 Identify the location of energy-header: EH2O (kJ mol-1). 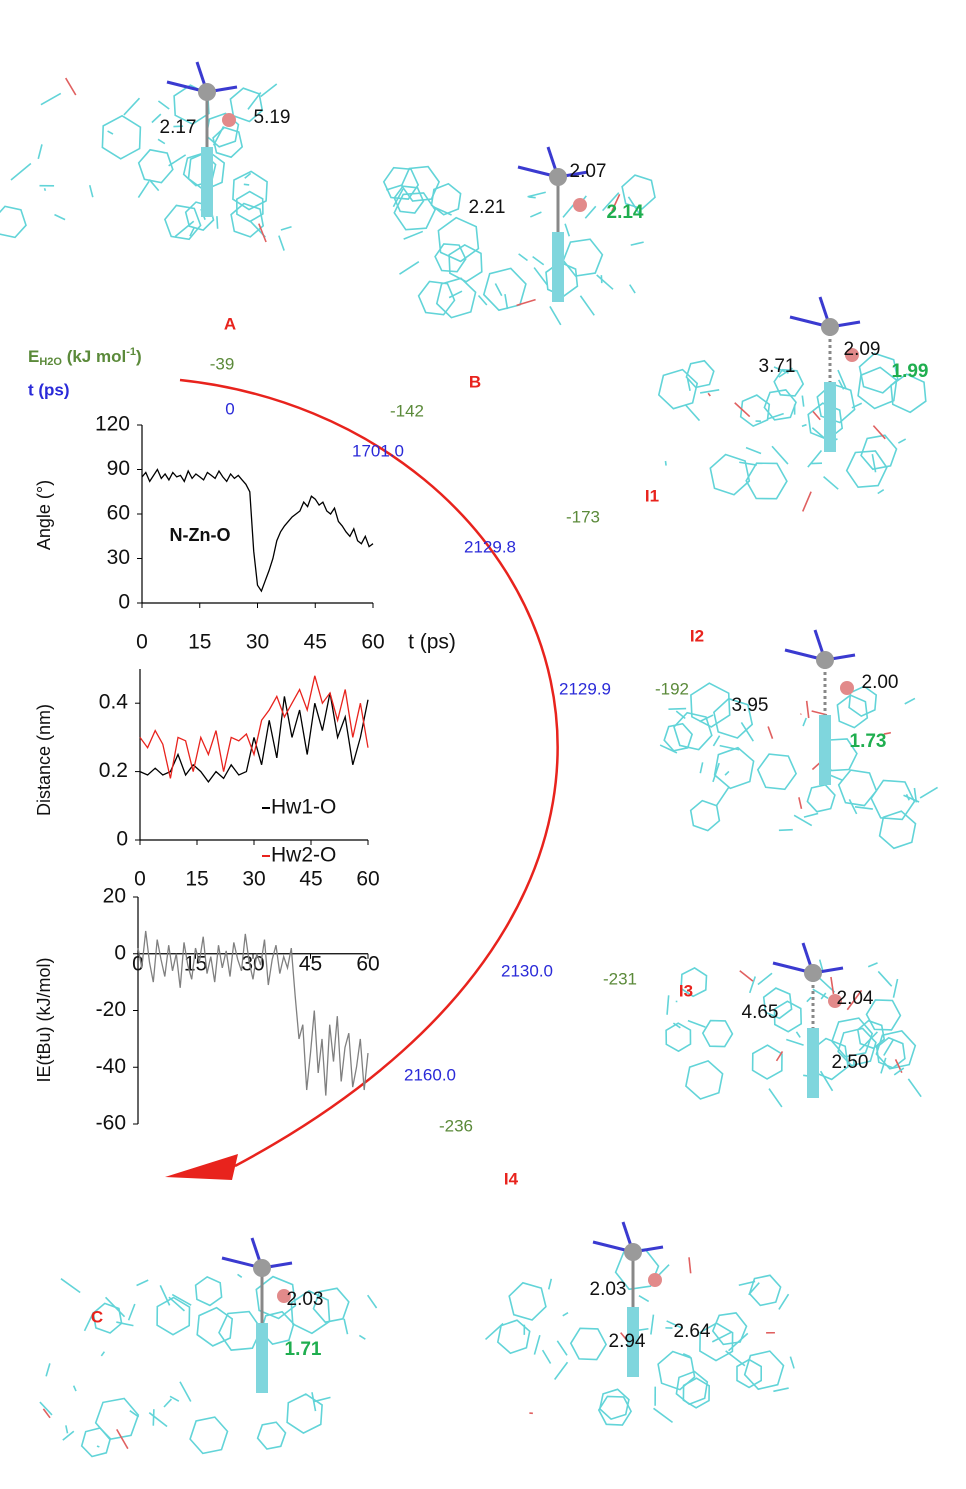
(85, 357).